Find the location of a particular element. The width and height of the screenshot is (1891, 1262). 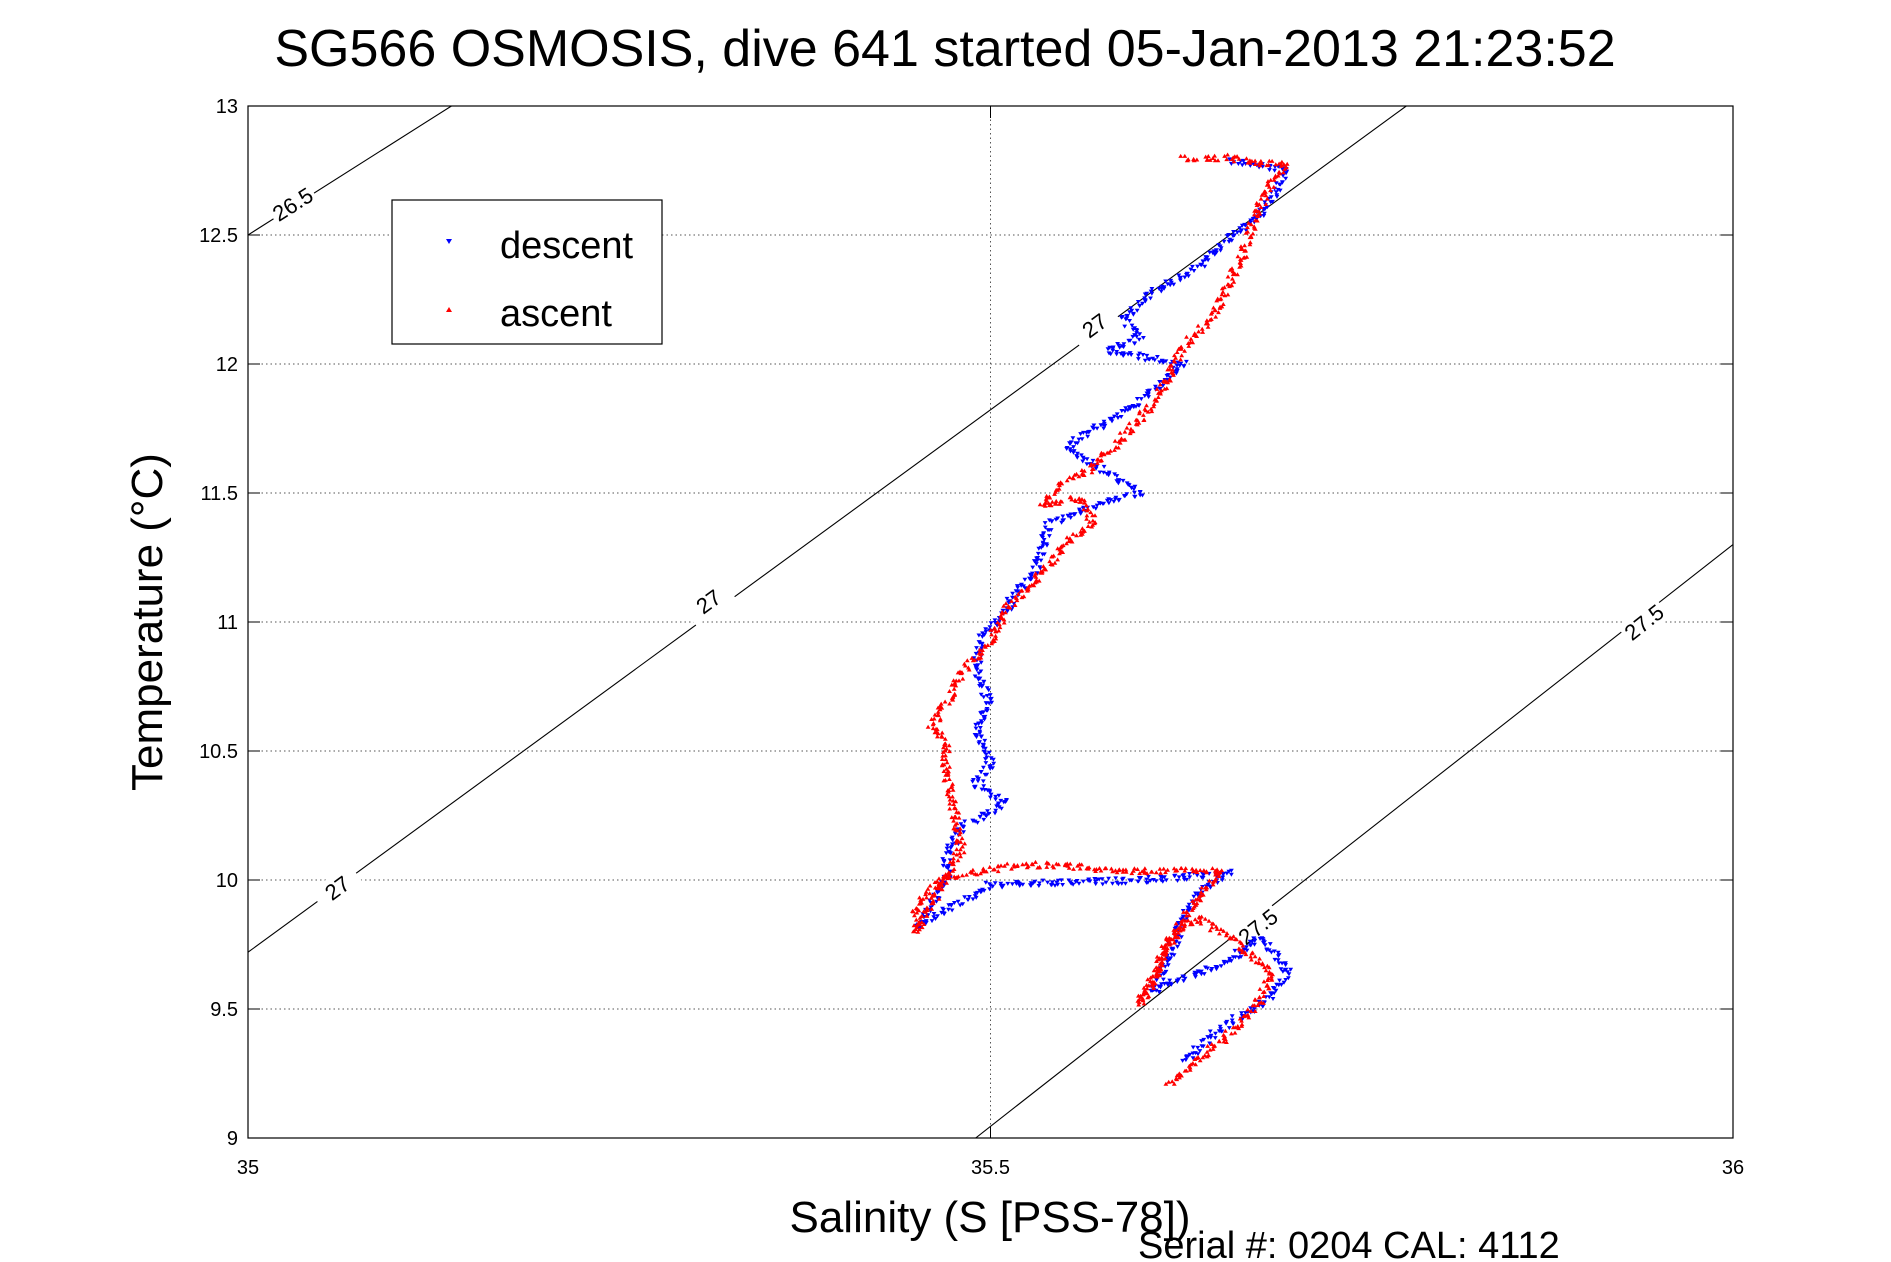

series-ascent-markers is located at coordinates (1100, 619).